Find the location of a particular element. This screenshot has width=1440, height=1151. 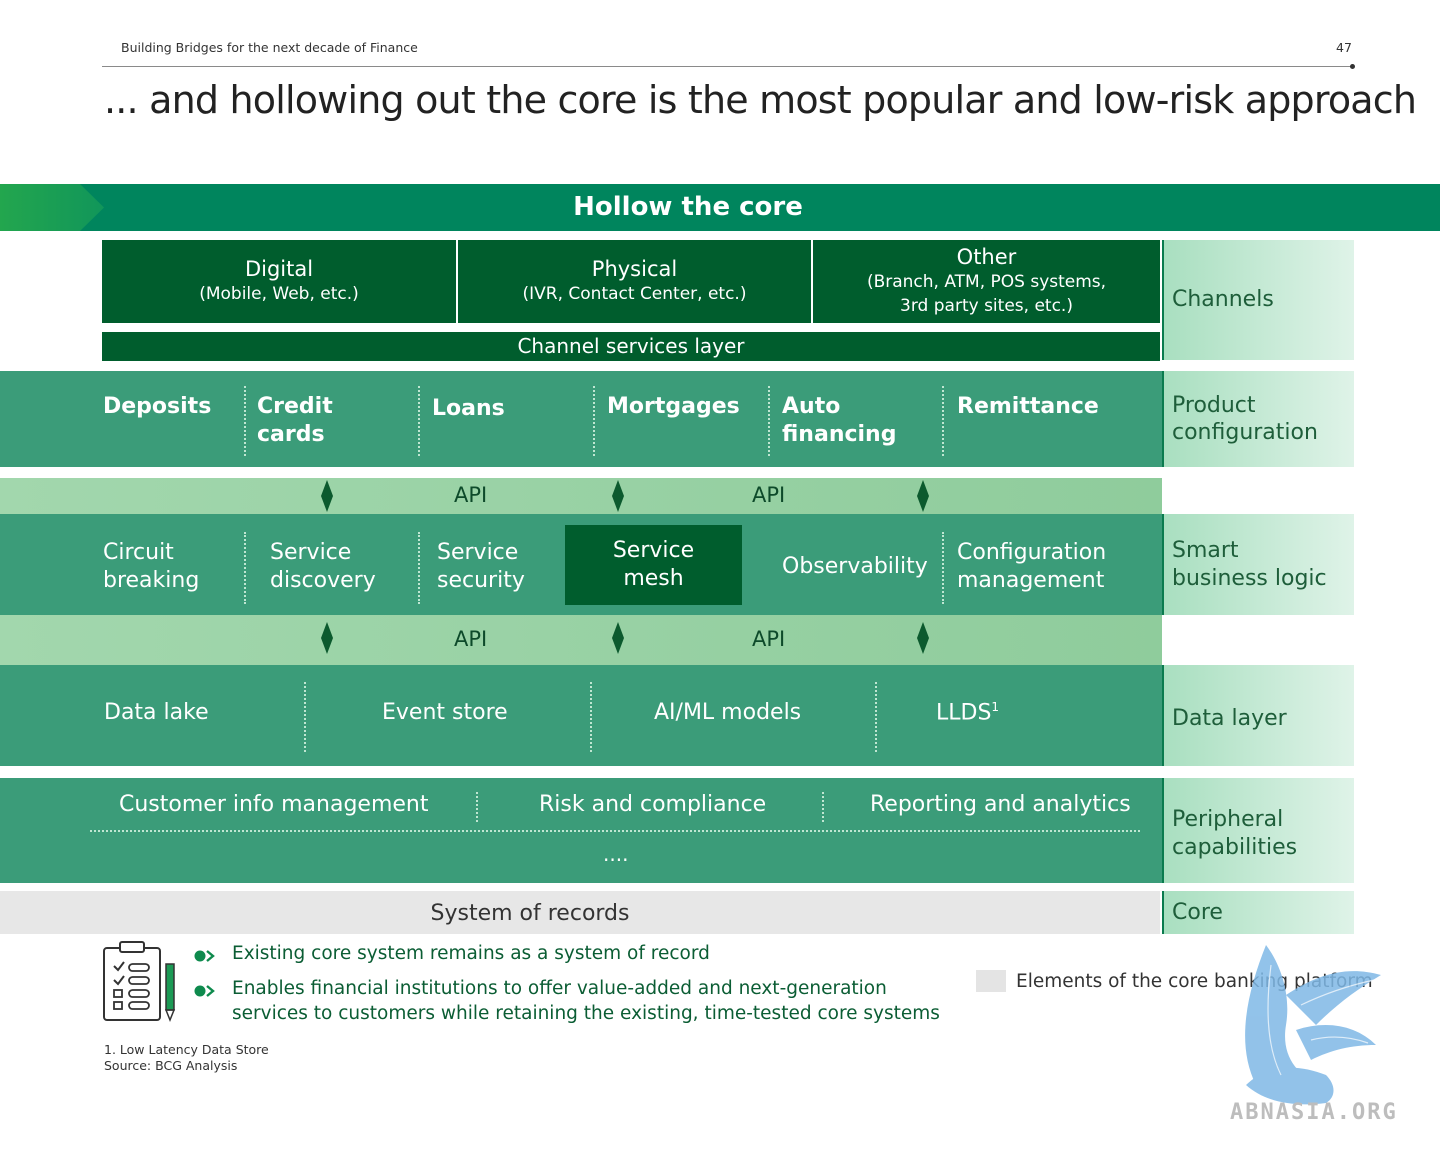

side-label-line: capabilities is located at coordinates (1235, 847).